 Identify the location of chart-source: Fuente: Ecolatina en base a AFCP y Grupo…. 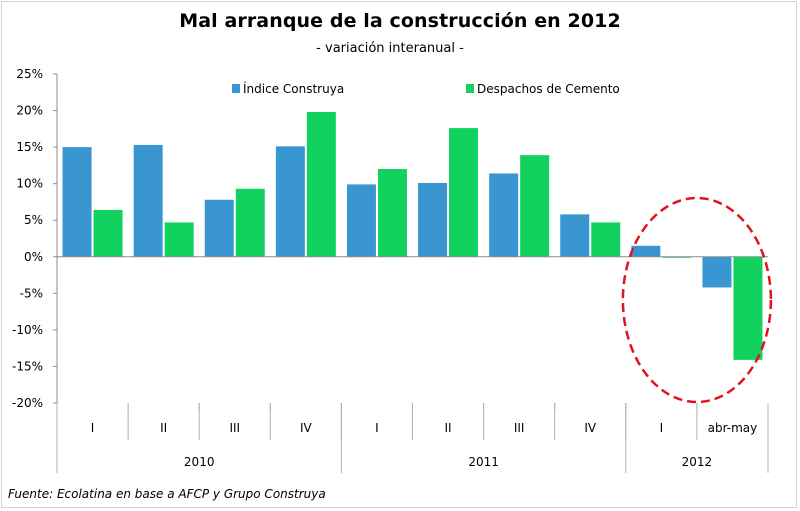
(167, 494).